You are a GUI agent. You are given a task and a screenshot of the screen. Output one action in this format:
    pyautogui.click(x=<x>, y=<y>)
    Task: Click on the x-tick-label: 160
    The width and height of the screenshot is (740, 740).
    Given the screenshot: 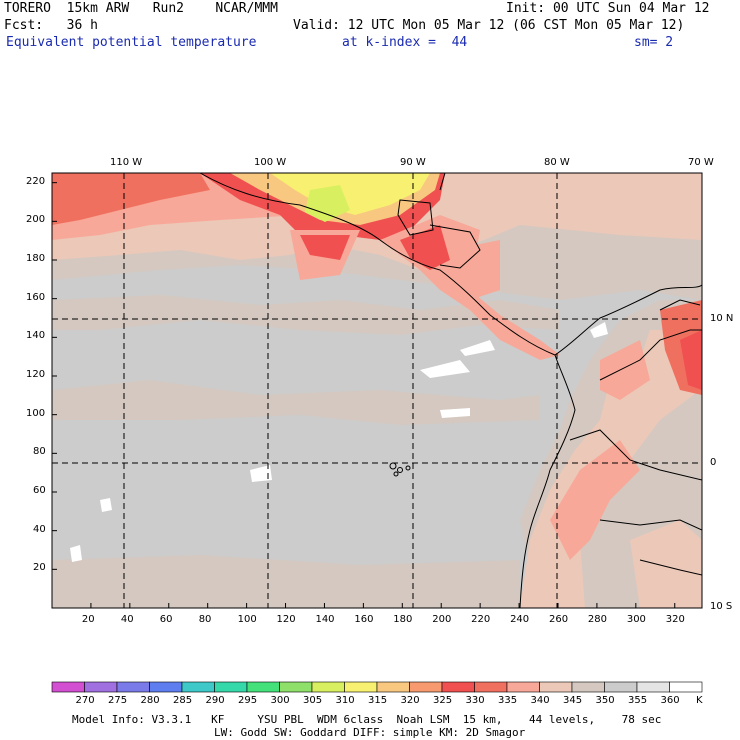 What is the action you would take?
    pyautogui.click(x=364, y=619)
    